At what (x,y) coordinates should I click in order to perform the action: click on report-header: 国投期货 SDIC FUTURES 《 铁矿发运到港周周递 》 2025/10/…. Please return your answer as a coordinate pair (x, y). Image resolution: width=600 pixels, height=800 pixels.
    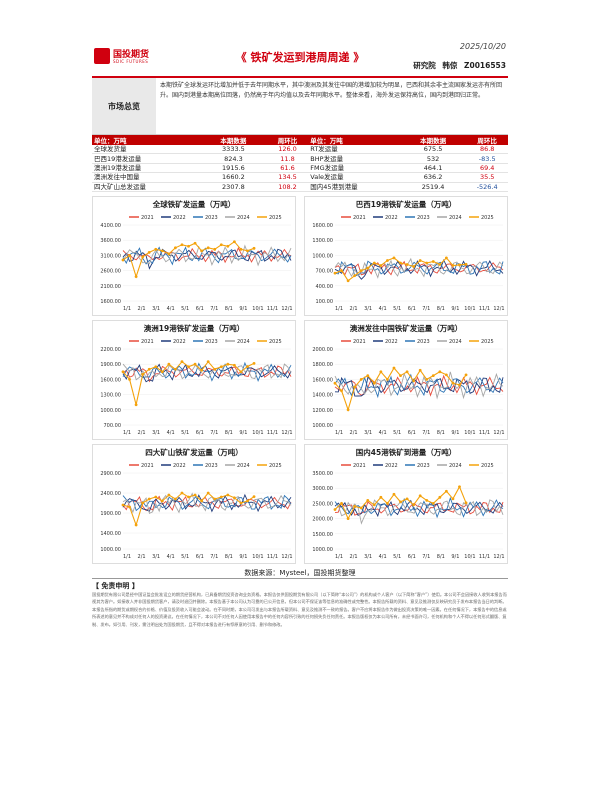
    Looking at the image, I should click on (300, 59).